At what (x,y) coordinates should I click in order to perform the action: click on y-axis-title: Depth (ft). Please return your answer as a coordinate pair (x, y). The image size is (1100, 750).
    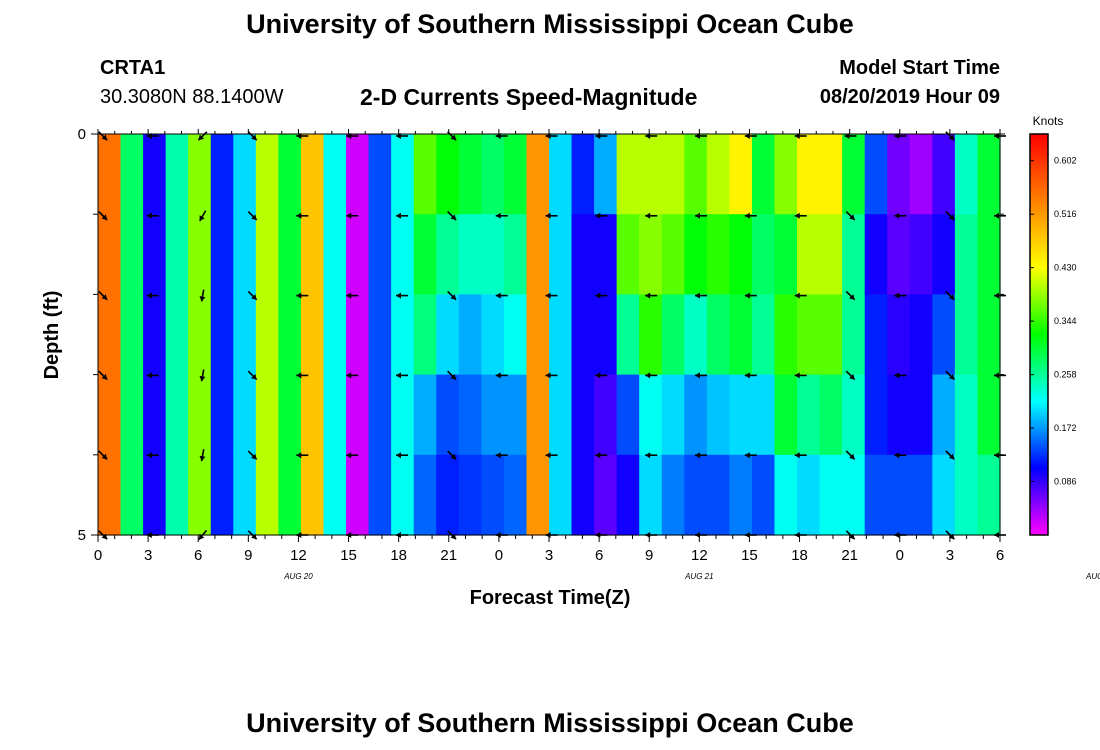
    Looking at the image, I should click on (52, 335).